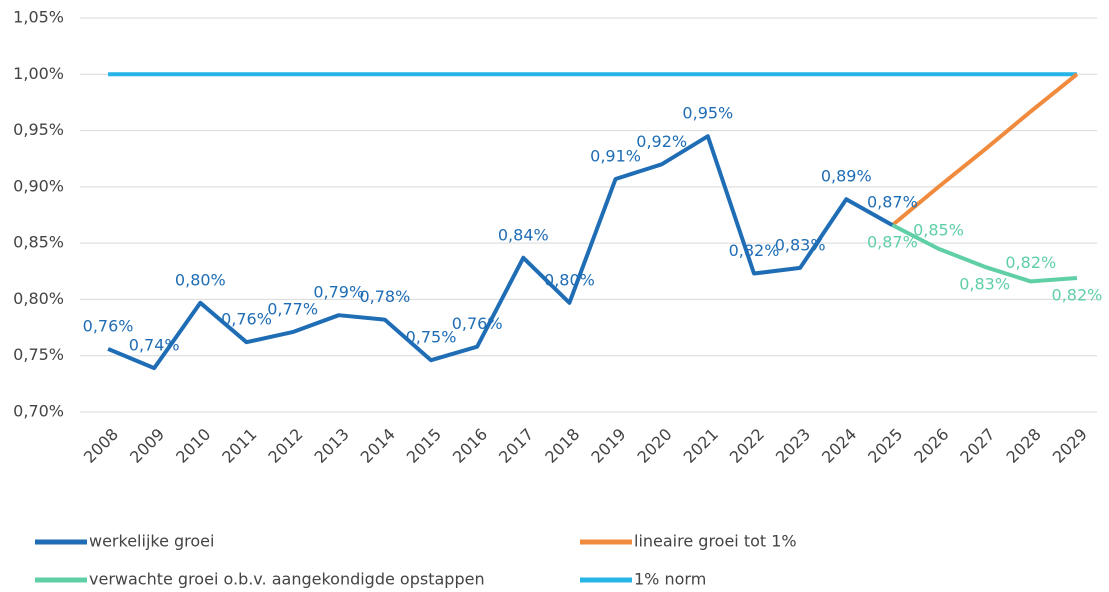  I want to click on x-tick-label: 2027, so click(977, 446).